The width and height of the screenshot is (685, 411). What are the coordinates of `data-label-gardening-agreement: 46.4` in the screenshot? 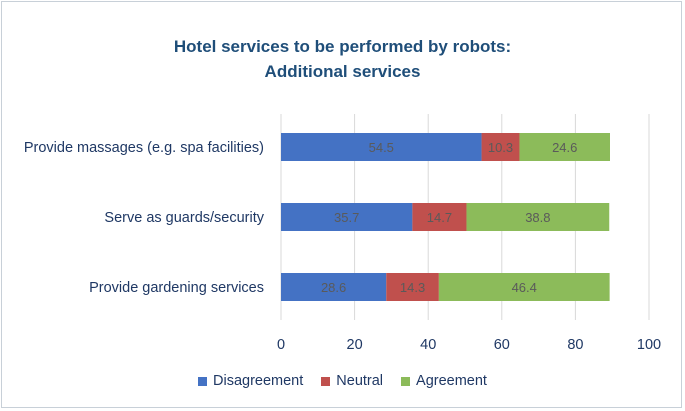 It's located at (524, 287).